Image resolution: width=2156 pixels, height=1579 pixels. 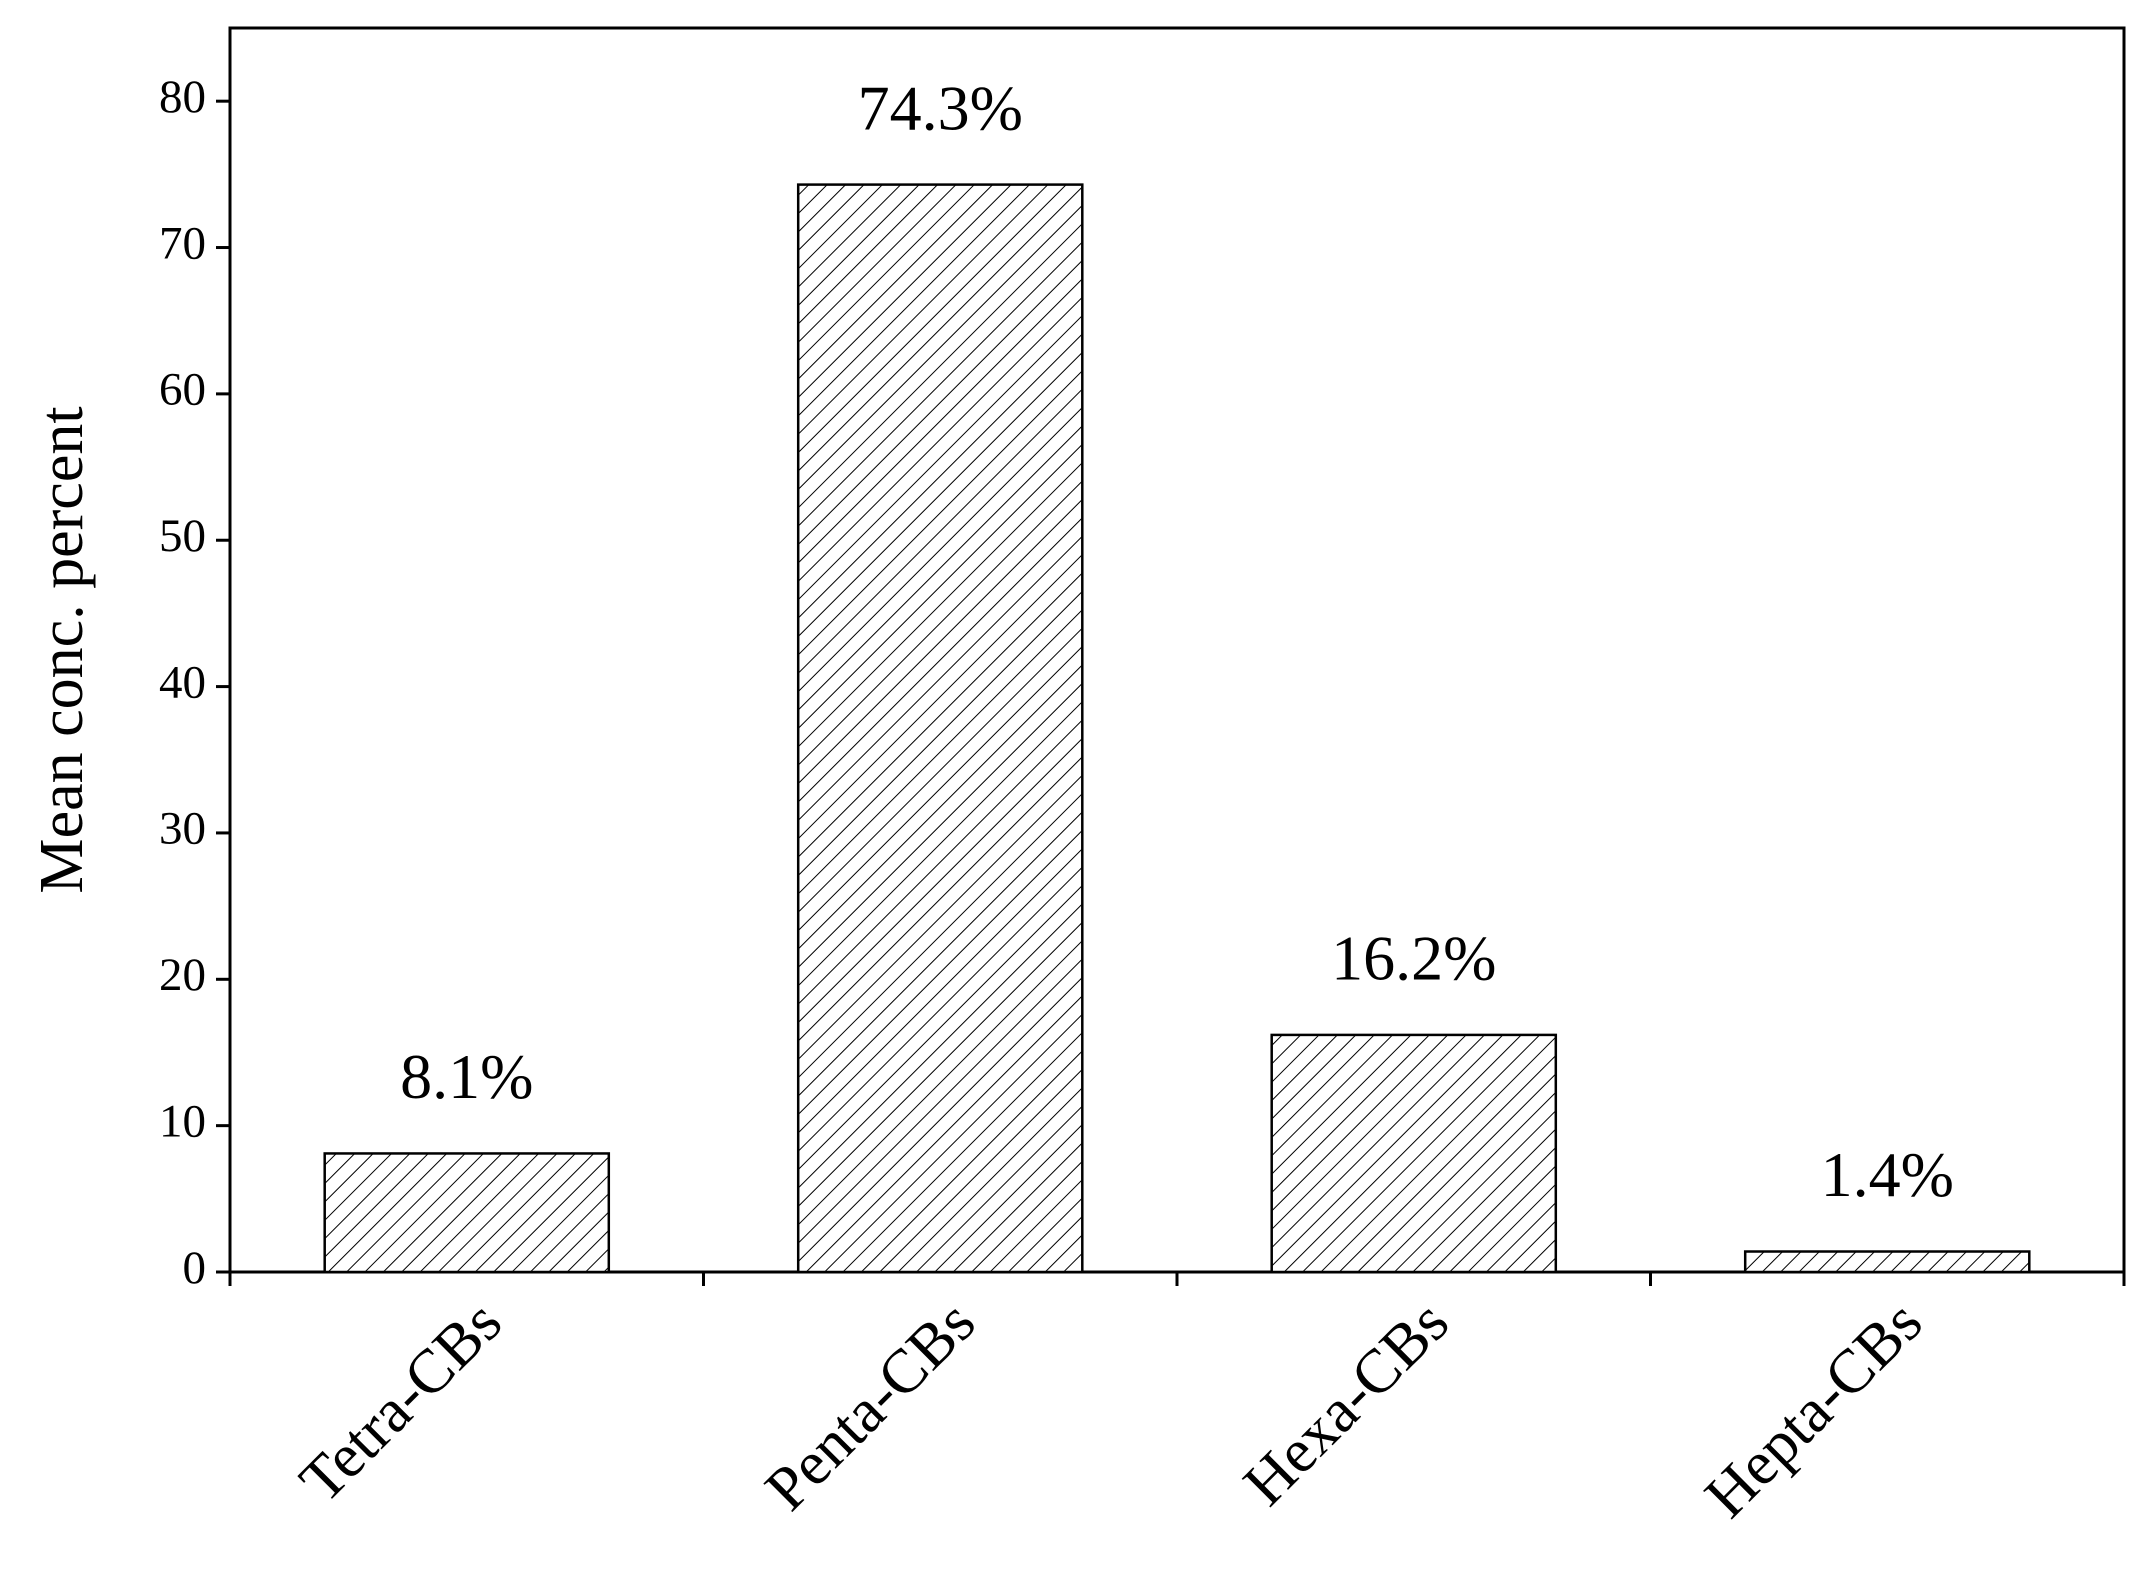 What do you see at coordinates (195, 1268) in the screenshot?
I see `y-tick-label: 0` at bounding box center [195, 1268].